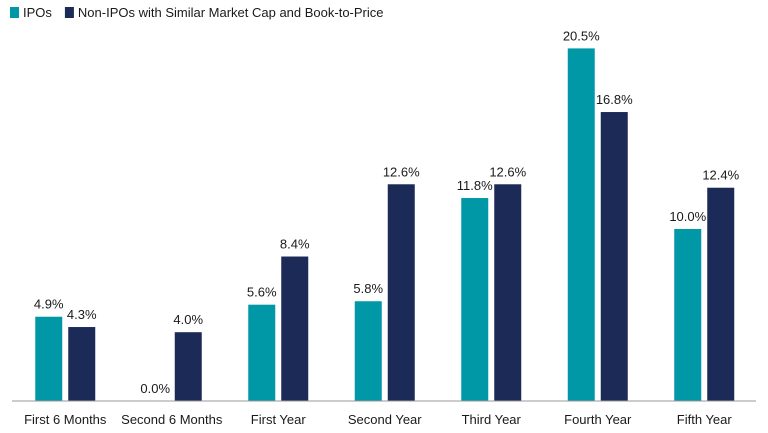 This screenshot has width=768, height=433. What do you see at coordinates (492, 419) in the screenshot?
I see `category-label-5: Third Year` at bounding box center [492, 419].